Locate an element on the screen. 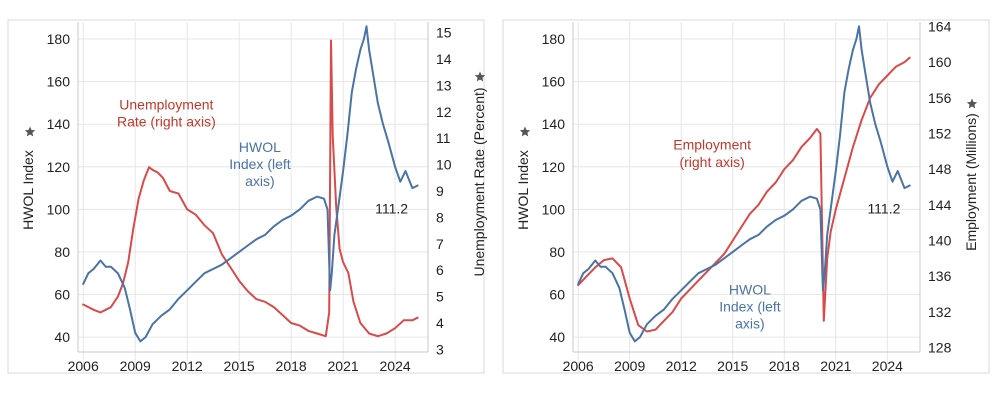 The height and width of the screenshot is (405, 999). y-tick-label-right: 144 is located at coordinates (940, 205).